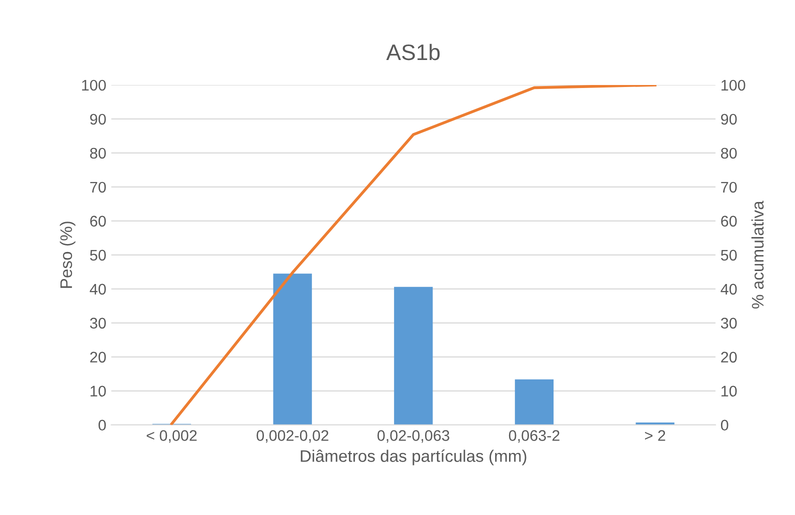 The width and height of the screenshot is (795, 515). What do you see at coordinates (413, 52) in the screenshot?
I see `chart-title: AS1b` at bounding box center [413, 52].